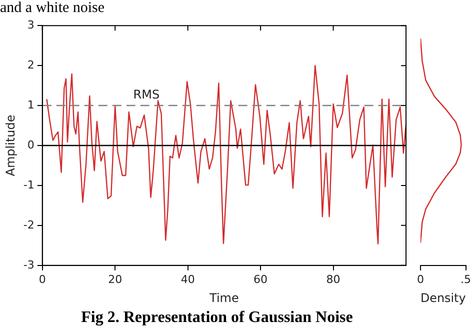 This screenshot has width=474, height=332. I want to click on ref-line-label: RMS, so click(146, 95).